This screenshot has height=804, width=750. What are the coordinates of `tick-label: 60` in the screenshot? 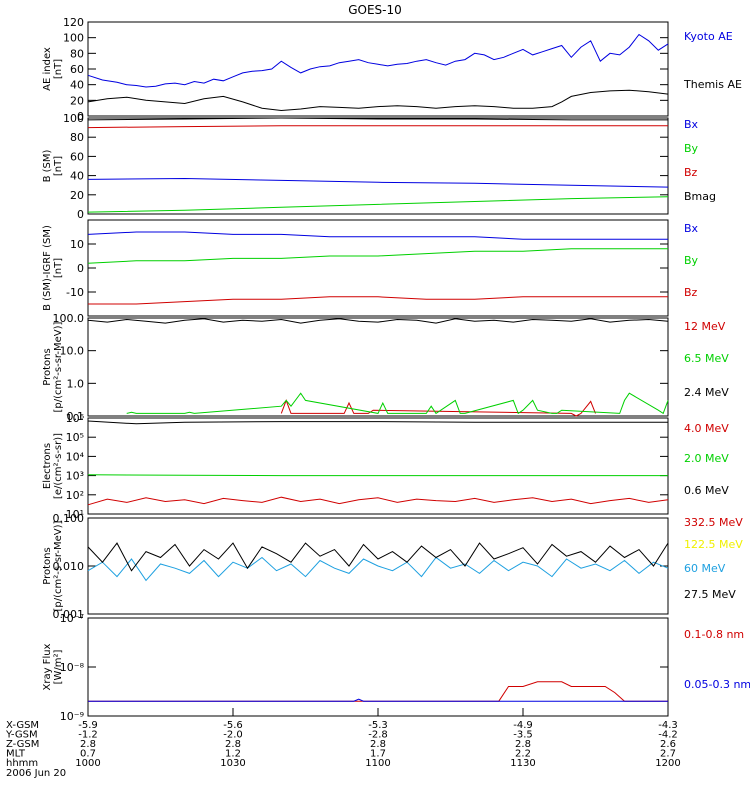 It's located at (77, 69).